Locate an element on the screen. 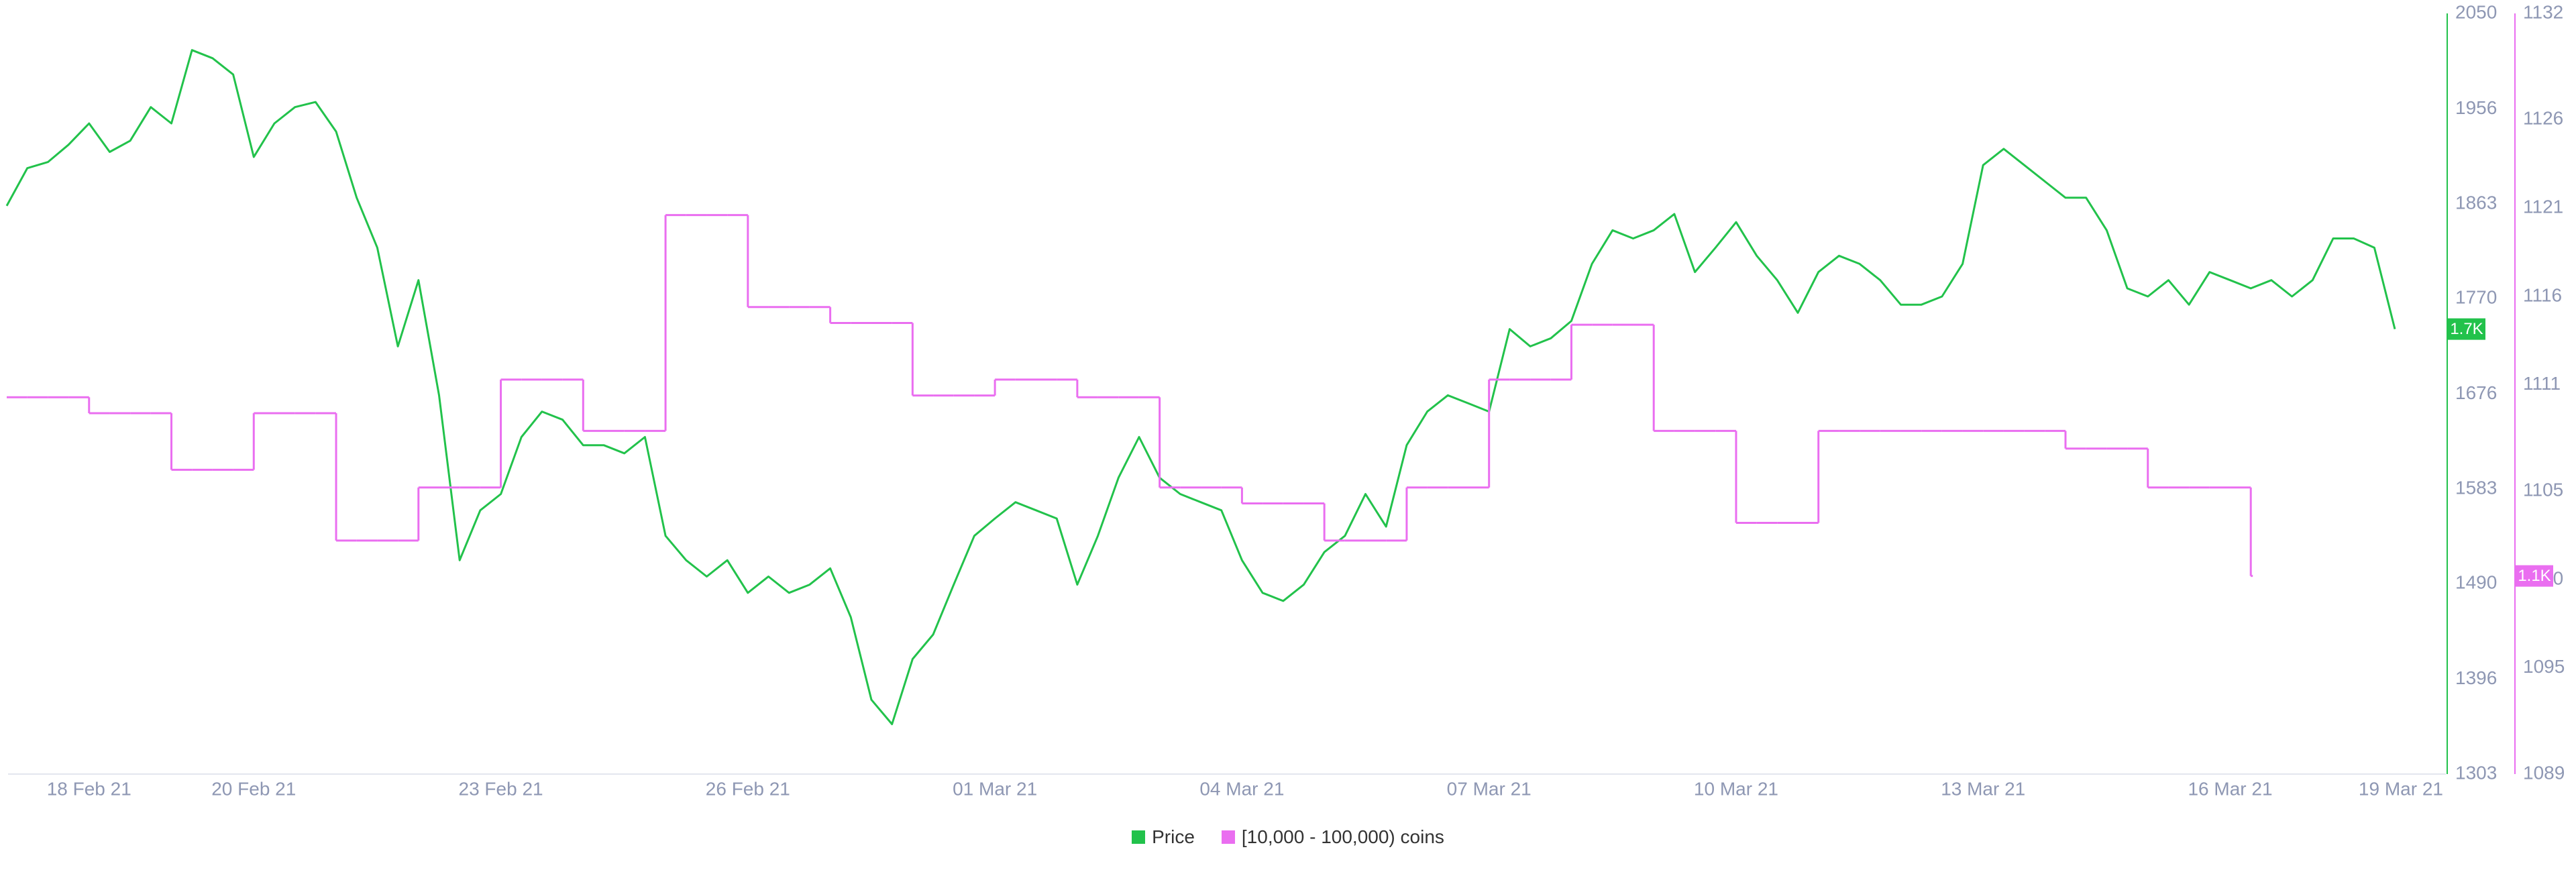  x-tick-label: 10 Mar 21 is located at coordinates (1736, 788).